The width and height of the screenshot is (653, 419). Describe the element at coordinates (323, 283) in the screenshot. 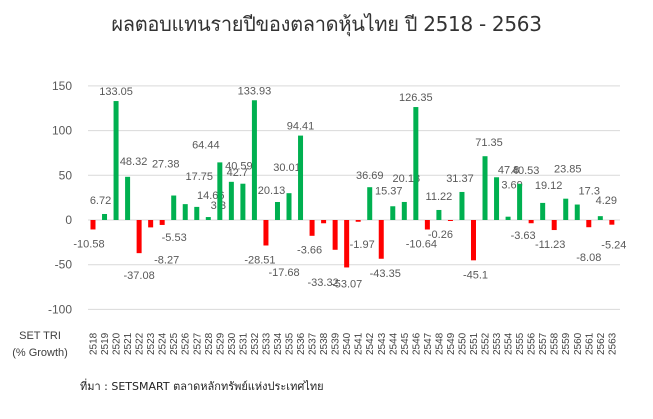

I see `data-label: -33.32` at that location.